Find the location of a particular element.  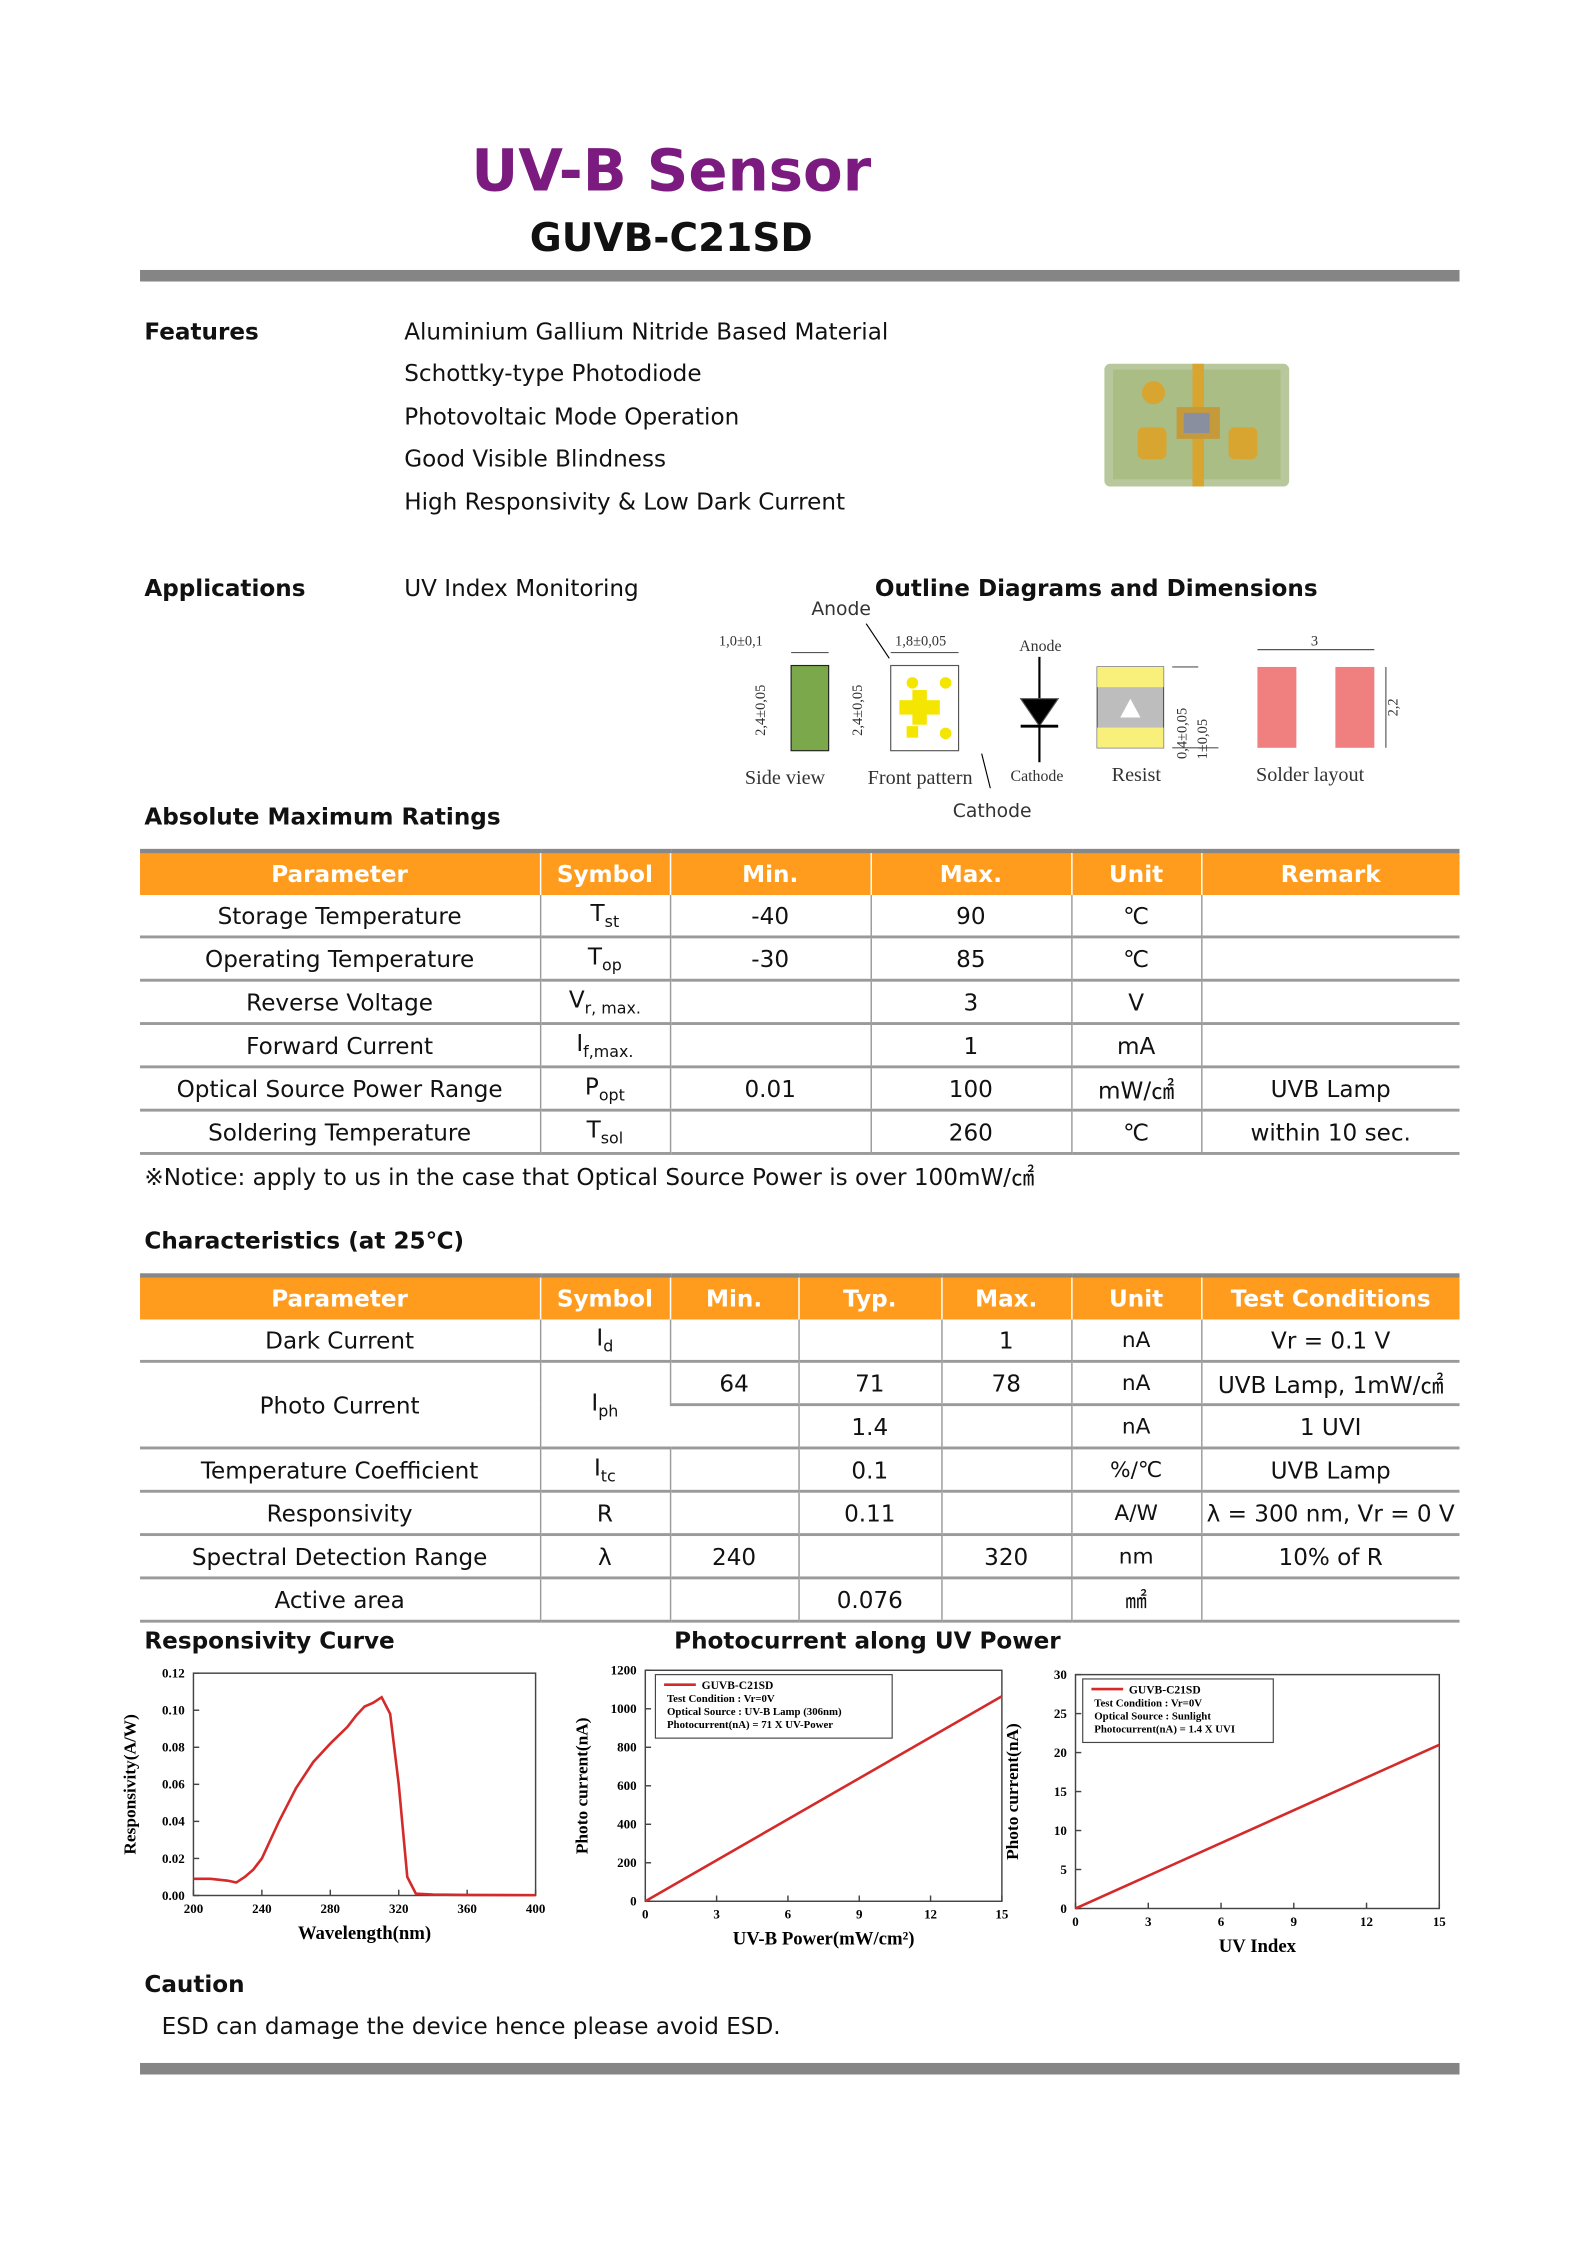

y-axis-label: Responsivity(A/W) is located at coordinates (130, 1784).